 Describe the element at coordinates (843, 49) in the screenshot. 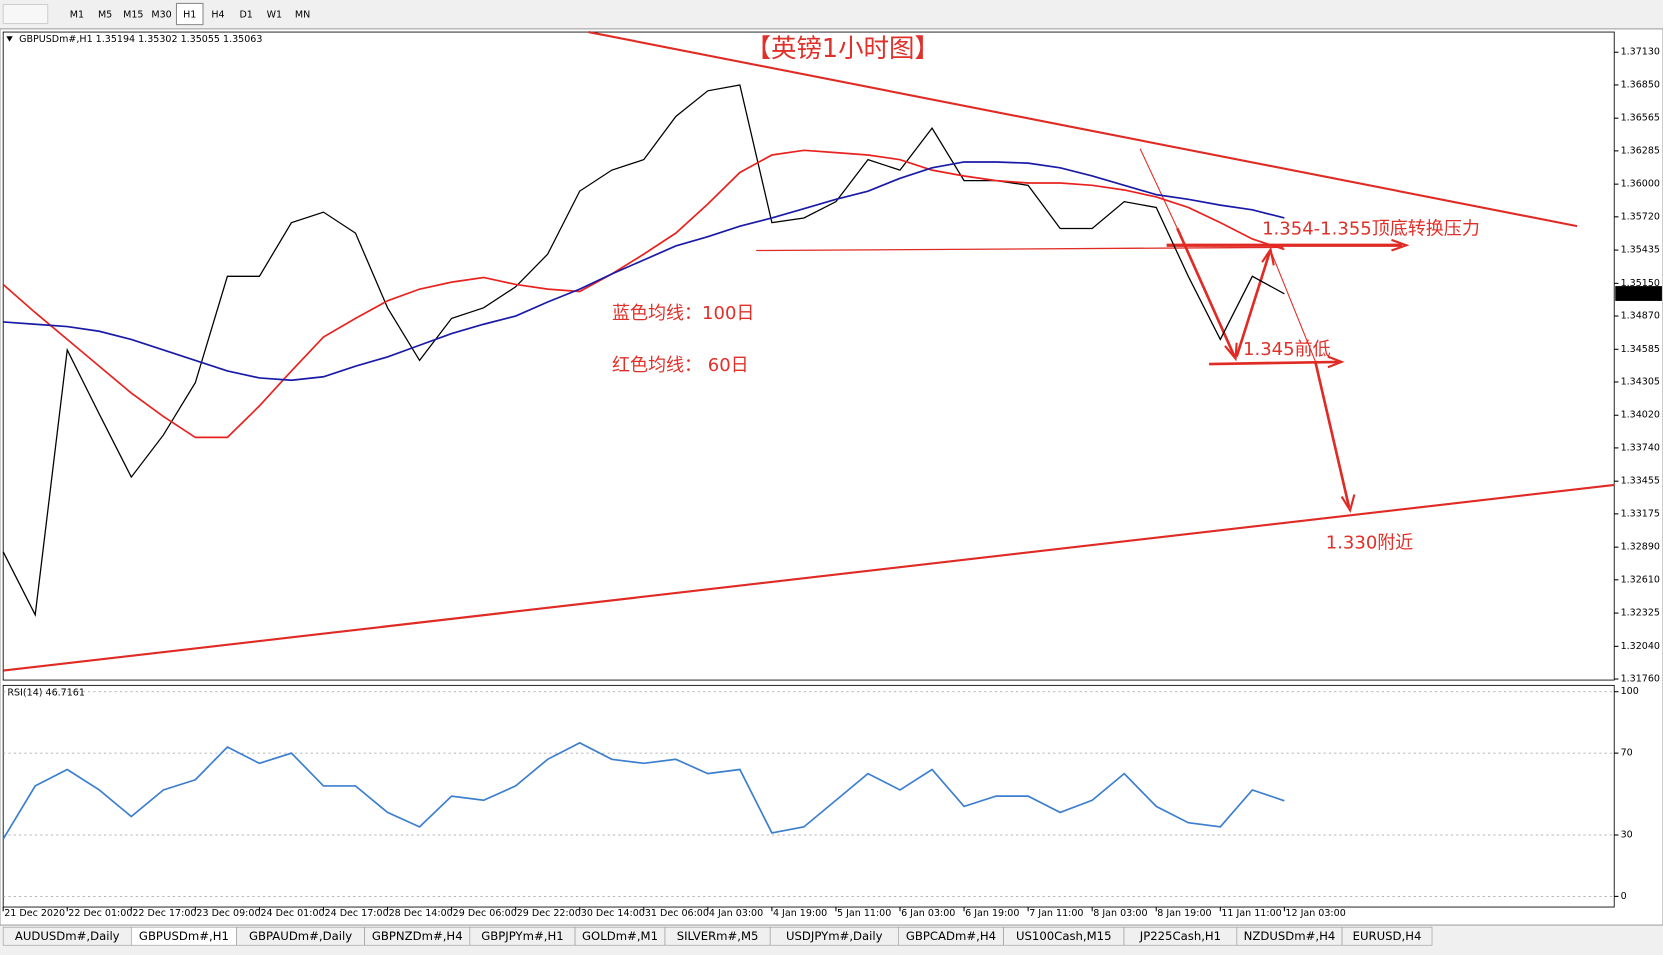

I see `chart-title: 【英镑1小时图】` at that location.